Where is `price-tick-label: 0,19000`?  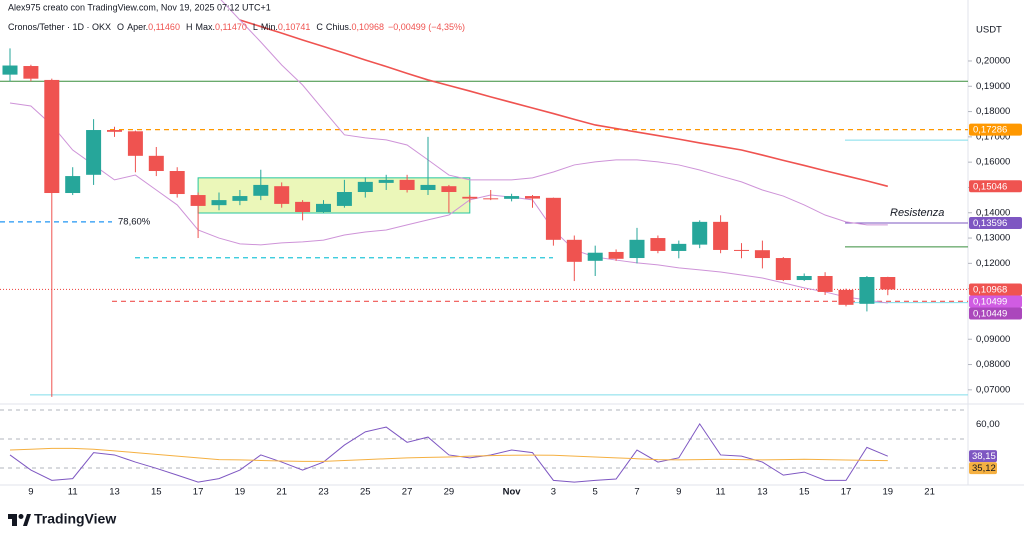 price-tick-label: 0,19000 is located at coordinates (993, 86).